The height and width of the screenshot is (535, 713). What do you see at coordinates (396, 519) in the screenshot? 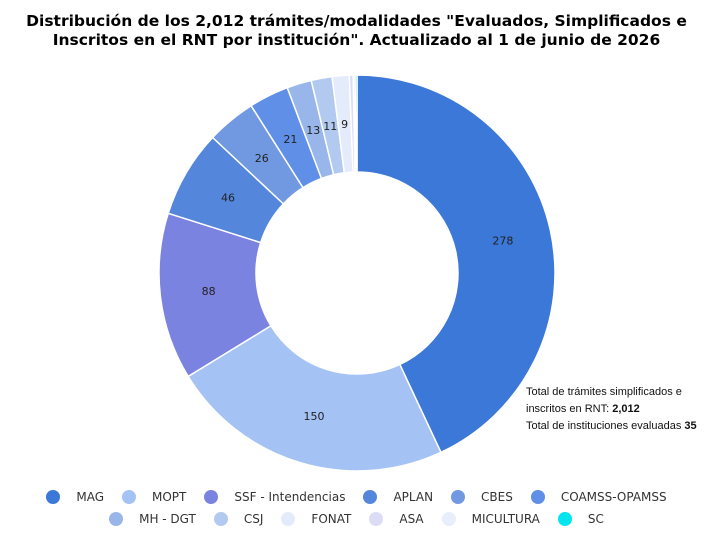
I see `legend-item-asa: ASA` at bounding box center [396, 519].